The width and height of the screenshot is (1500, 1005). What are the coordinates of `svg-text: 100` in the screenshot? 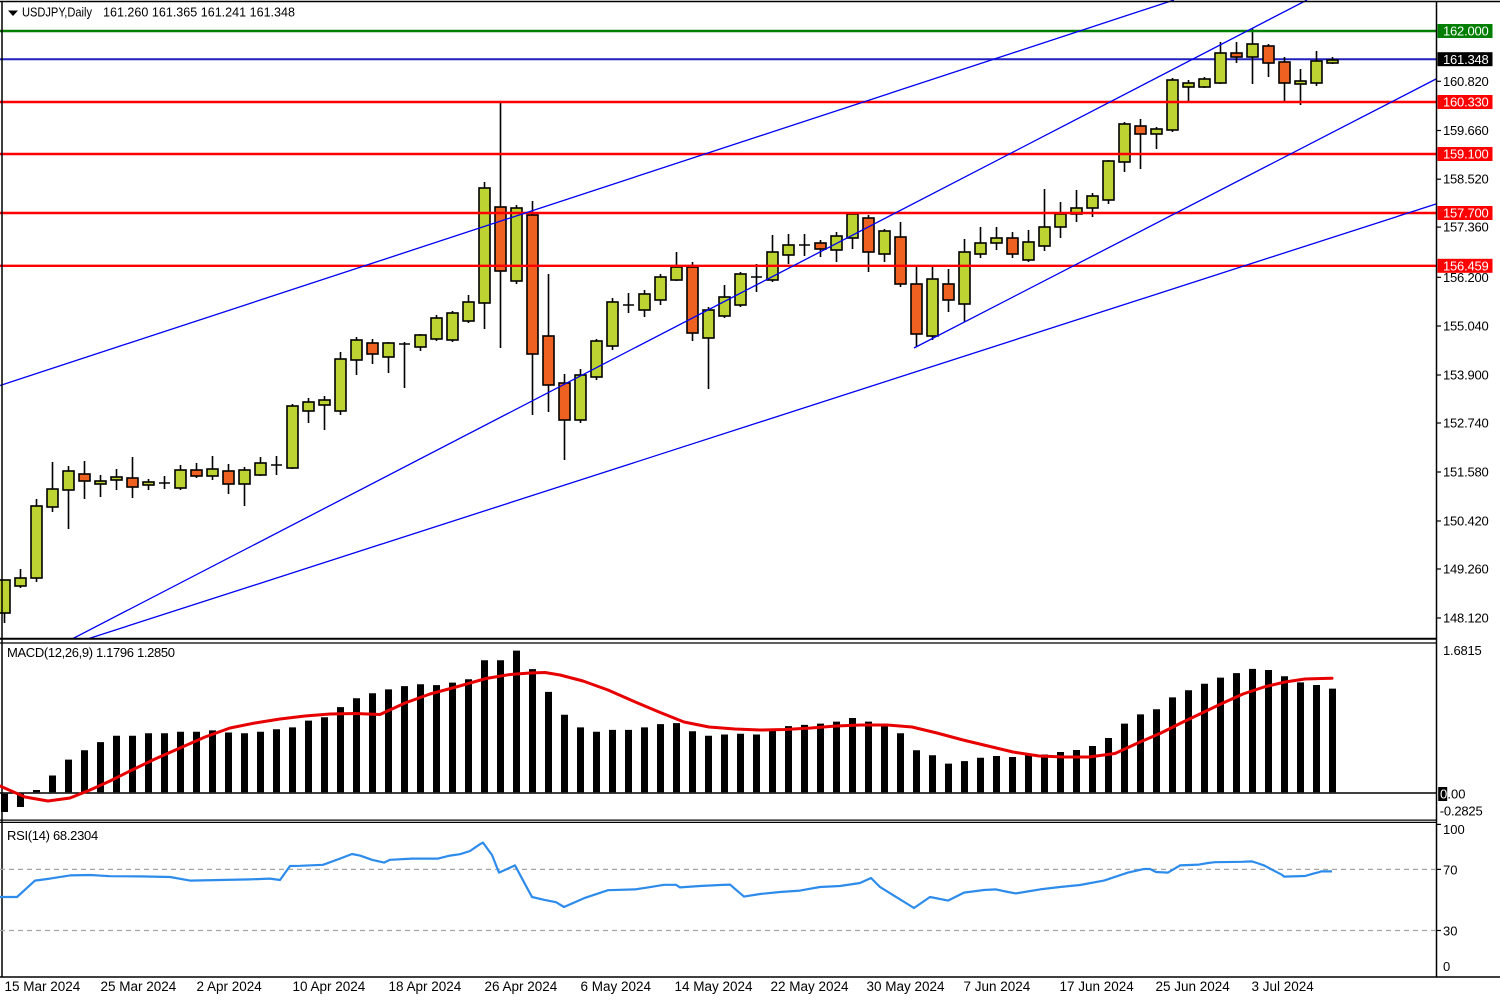 It's located at (1454, 829).